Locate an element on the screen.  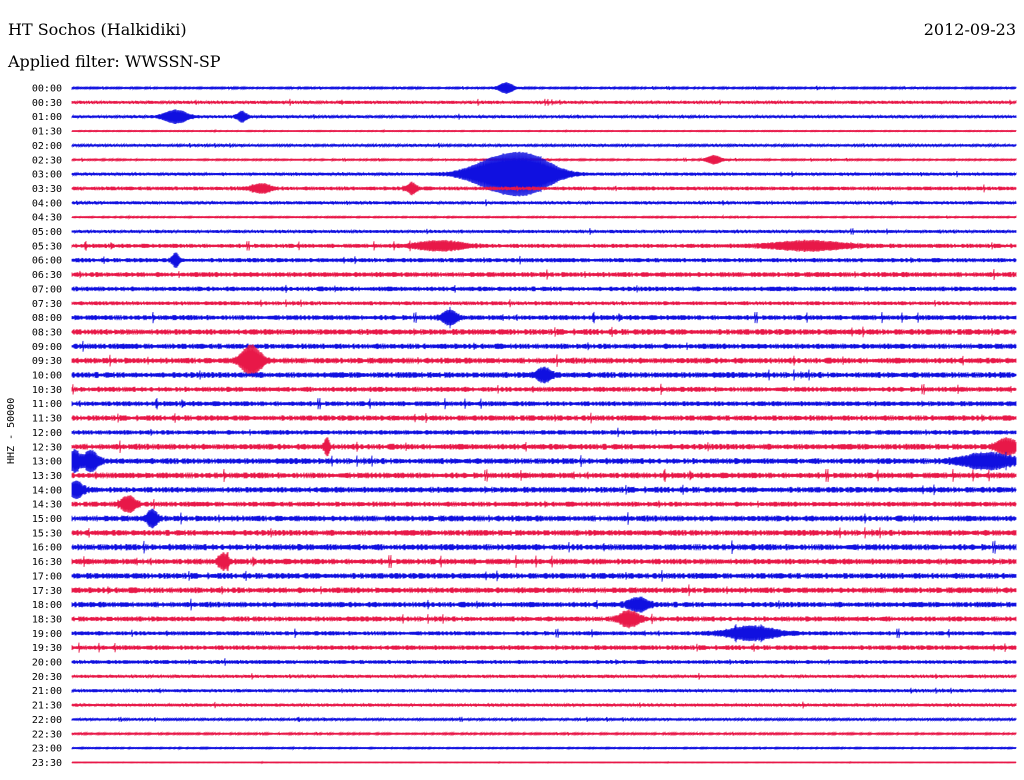
row-time-label: 18:00 is located at coordinates (47, 605).